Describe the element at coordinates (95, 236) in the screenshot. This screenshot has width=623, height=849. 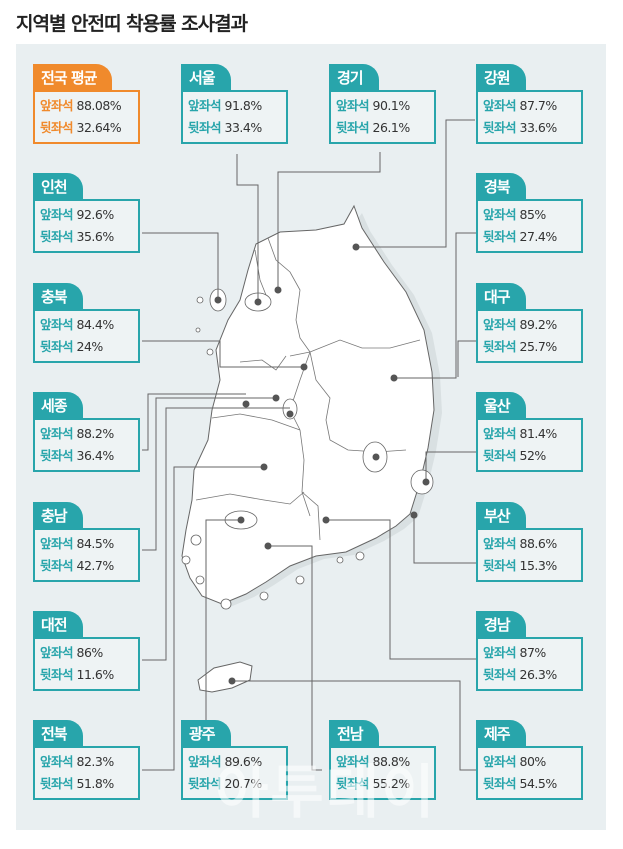
I see `rate-value: 35.6%` at that location.